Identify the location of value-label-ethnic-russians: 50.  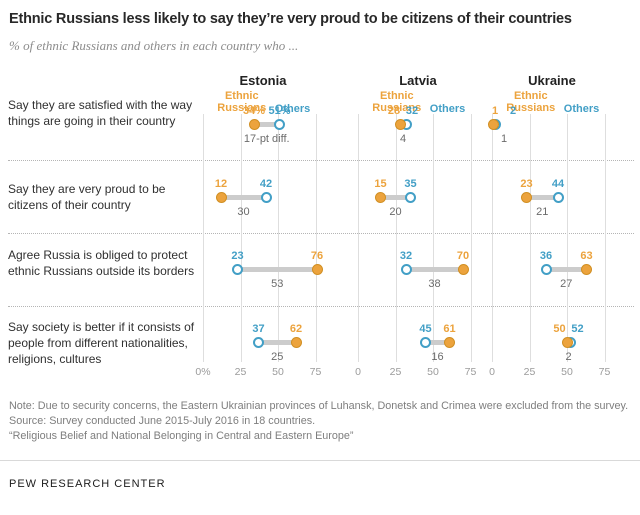
(559, 329).